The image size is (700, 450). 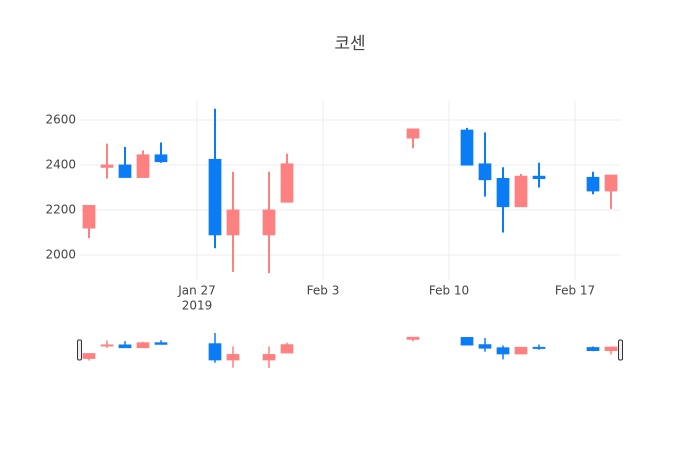 What do you see at coordinates (196, 291) in the screenshot?
I see `x-tick-label: Jan 27` at bounding box center [196, 291].